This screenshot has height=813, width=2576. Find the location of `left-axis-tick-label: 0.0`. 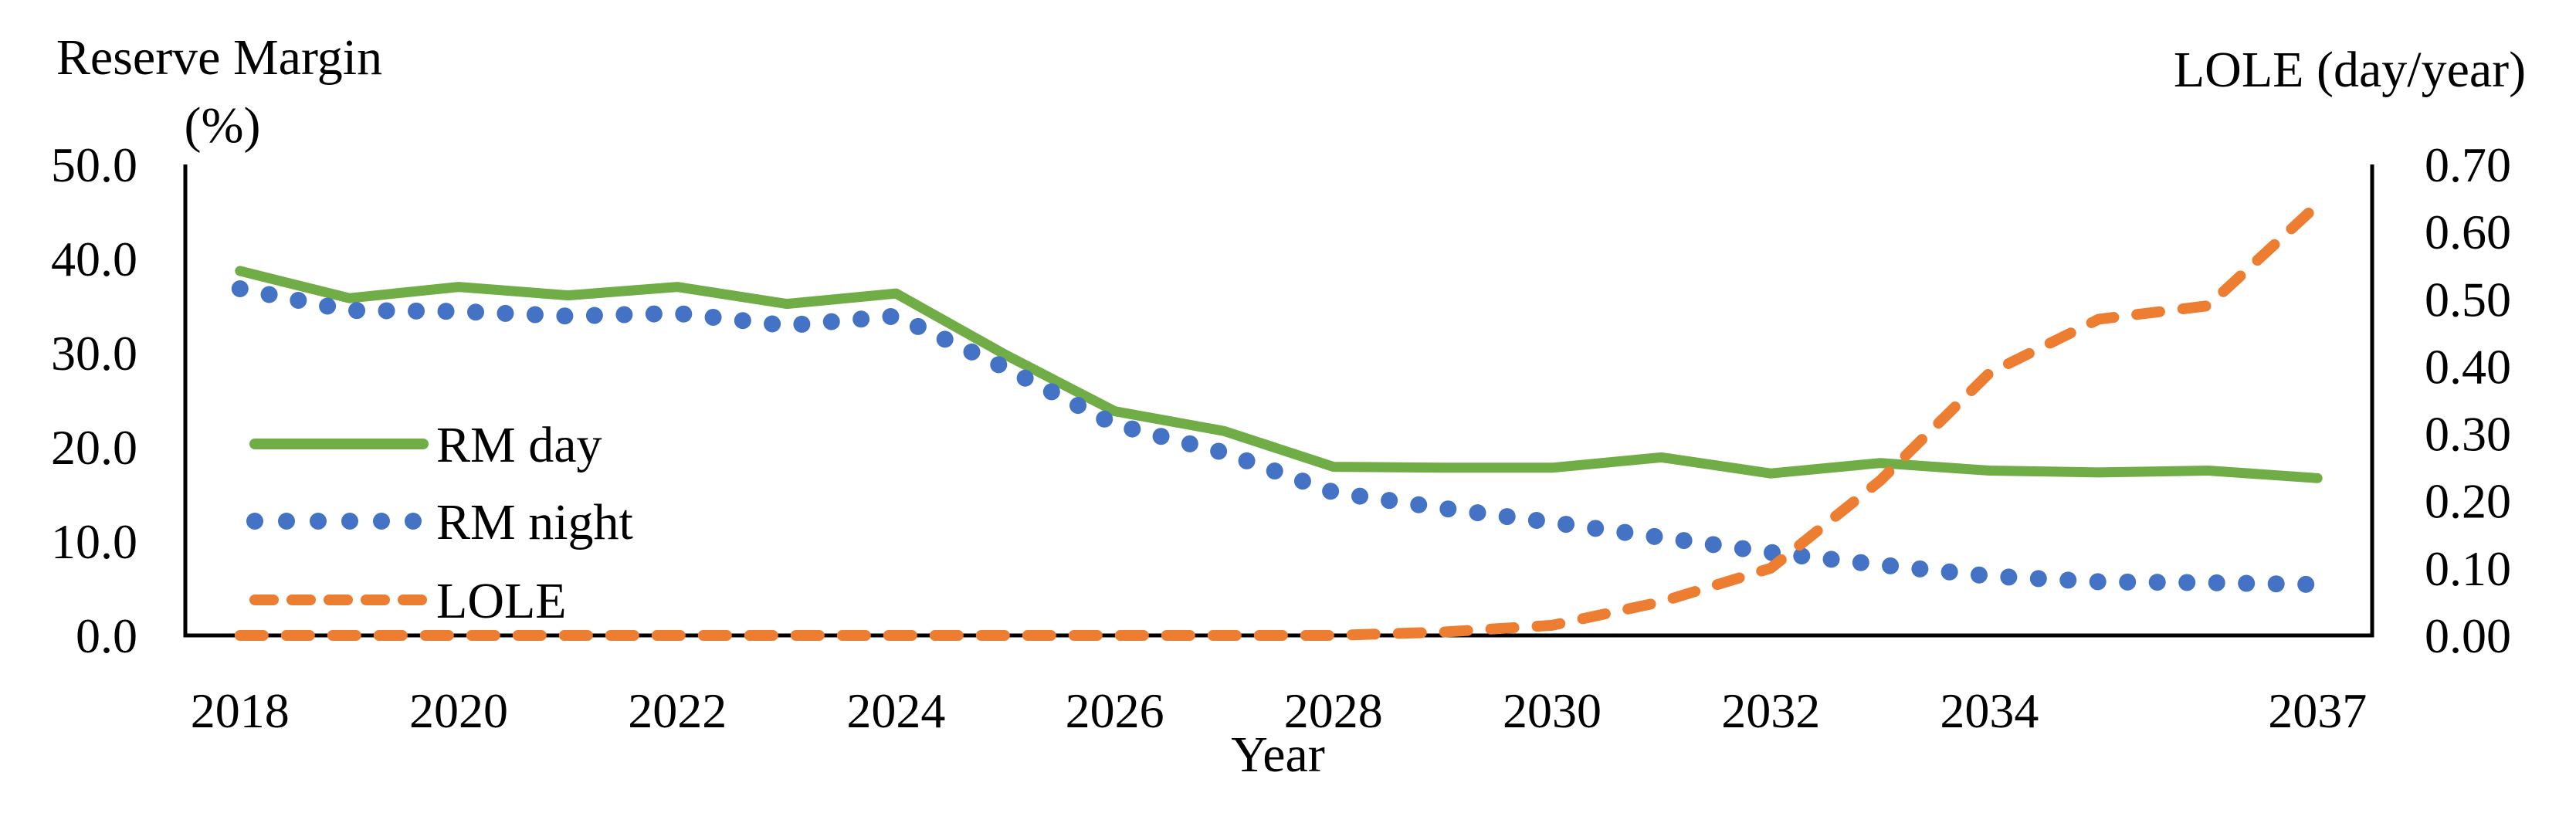

left-axis-tick-label: 0.0 is located at coordinates (106, 635).